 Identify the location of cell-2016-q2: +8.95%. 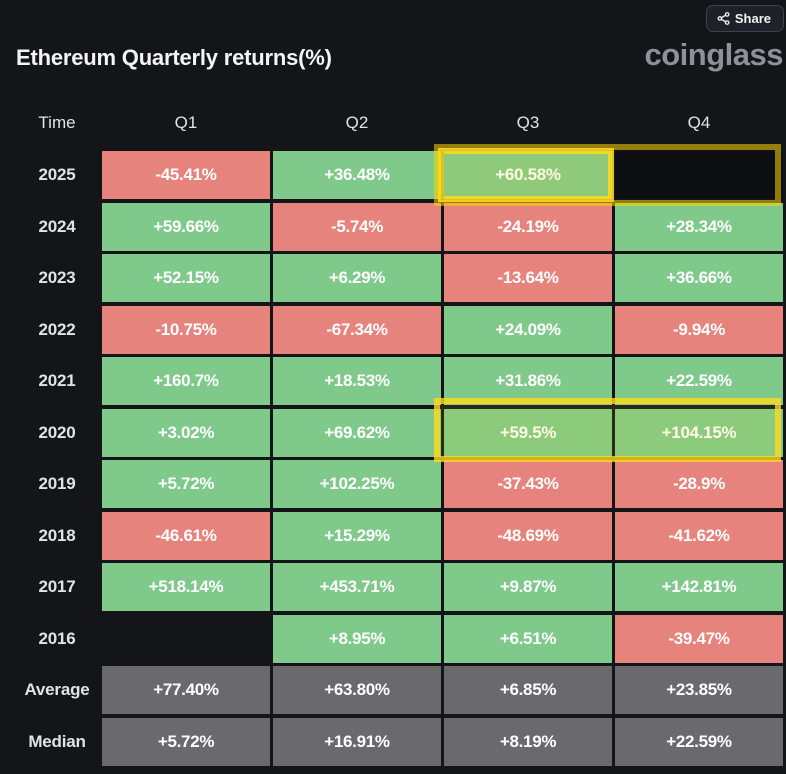
(357, 638).